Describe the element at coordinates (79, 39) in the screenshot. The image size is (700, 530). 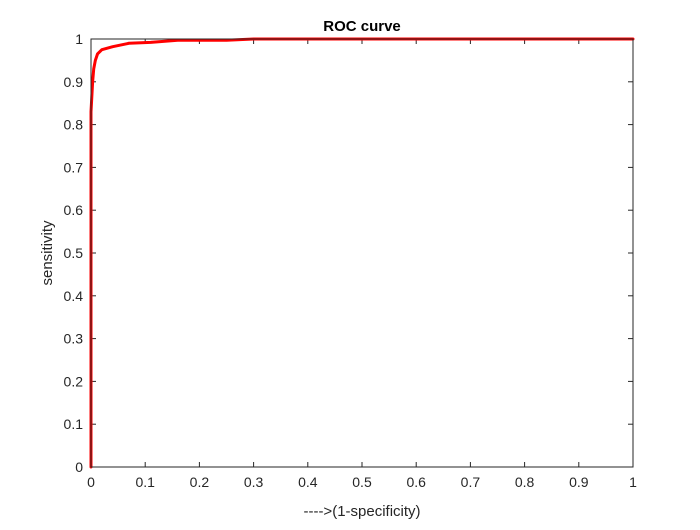
I see `y-tick-label: 1` at that location.